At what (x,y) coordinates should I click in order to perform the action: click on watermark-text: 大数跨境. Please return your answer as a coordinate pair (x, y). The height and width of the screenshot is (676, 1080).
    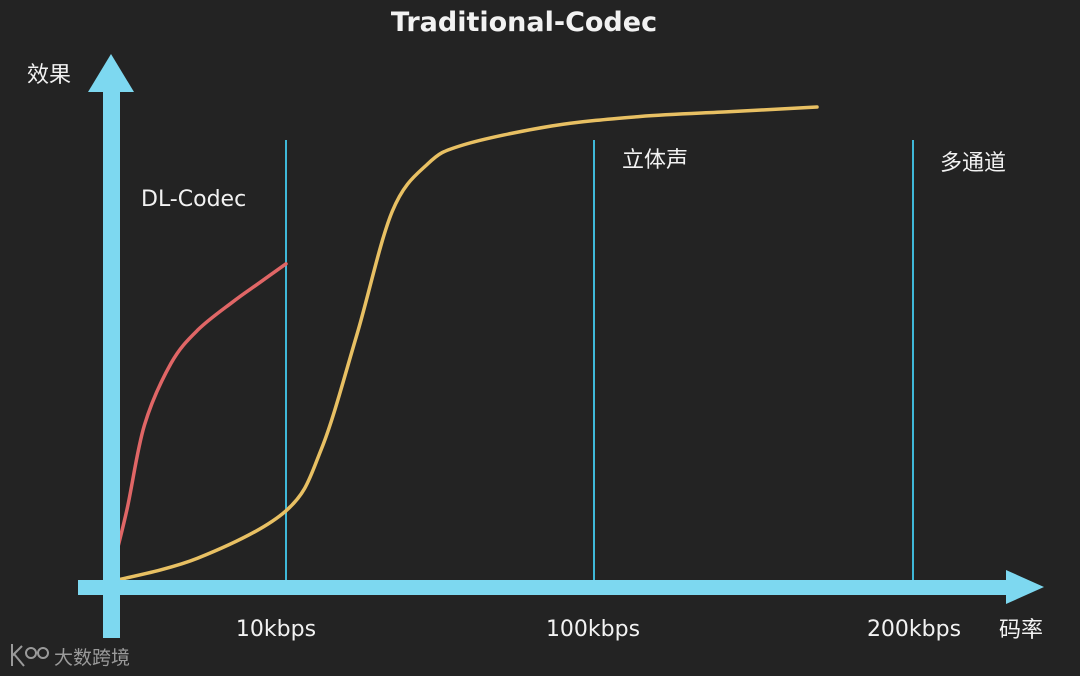
    Looking at the image, I should click on (92, 658).